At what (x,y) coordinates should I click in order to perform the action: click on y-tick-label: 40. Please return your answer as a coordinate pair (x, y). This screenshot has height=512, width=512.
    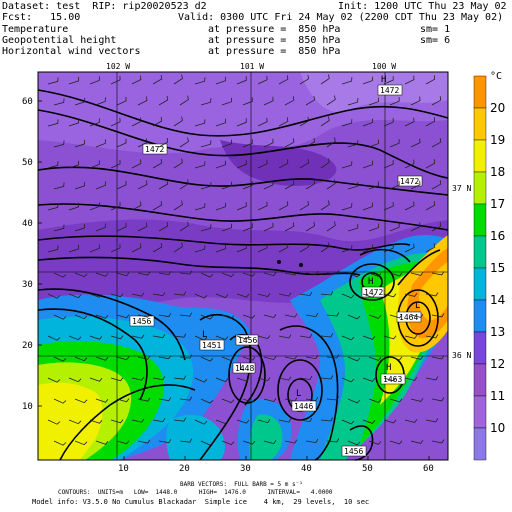
    Looking at the image, I should click on (27, 224).